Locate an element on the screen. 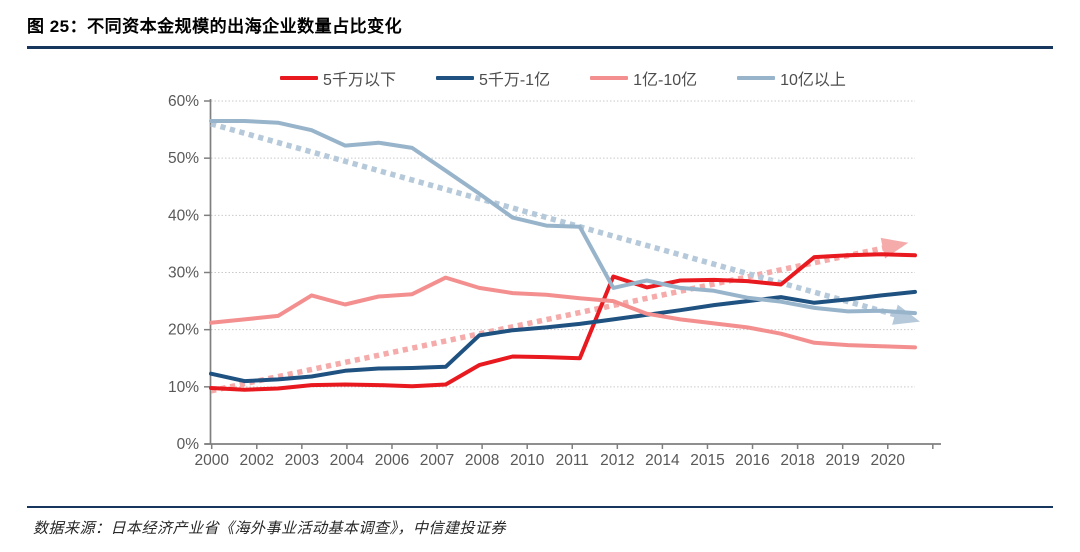 This screenshot has width=1080, height=552. y-tick-label: 0% is located at coordinates (188, 444).